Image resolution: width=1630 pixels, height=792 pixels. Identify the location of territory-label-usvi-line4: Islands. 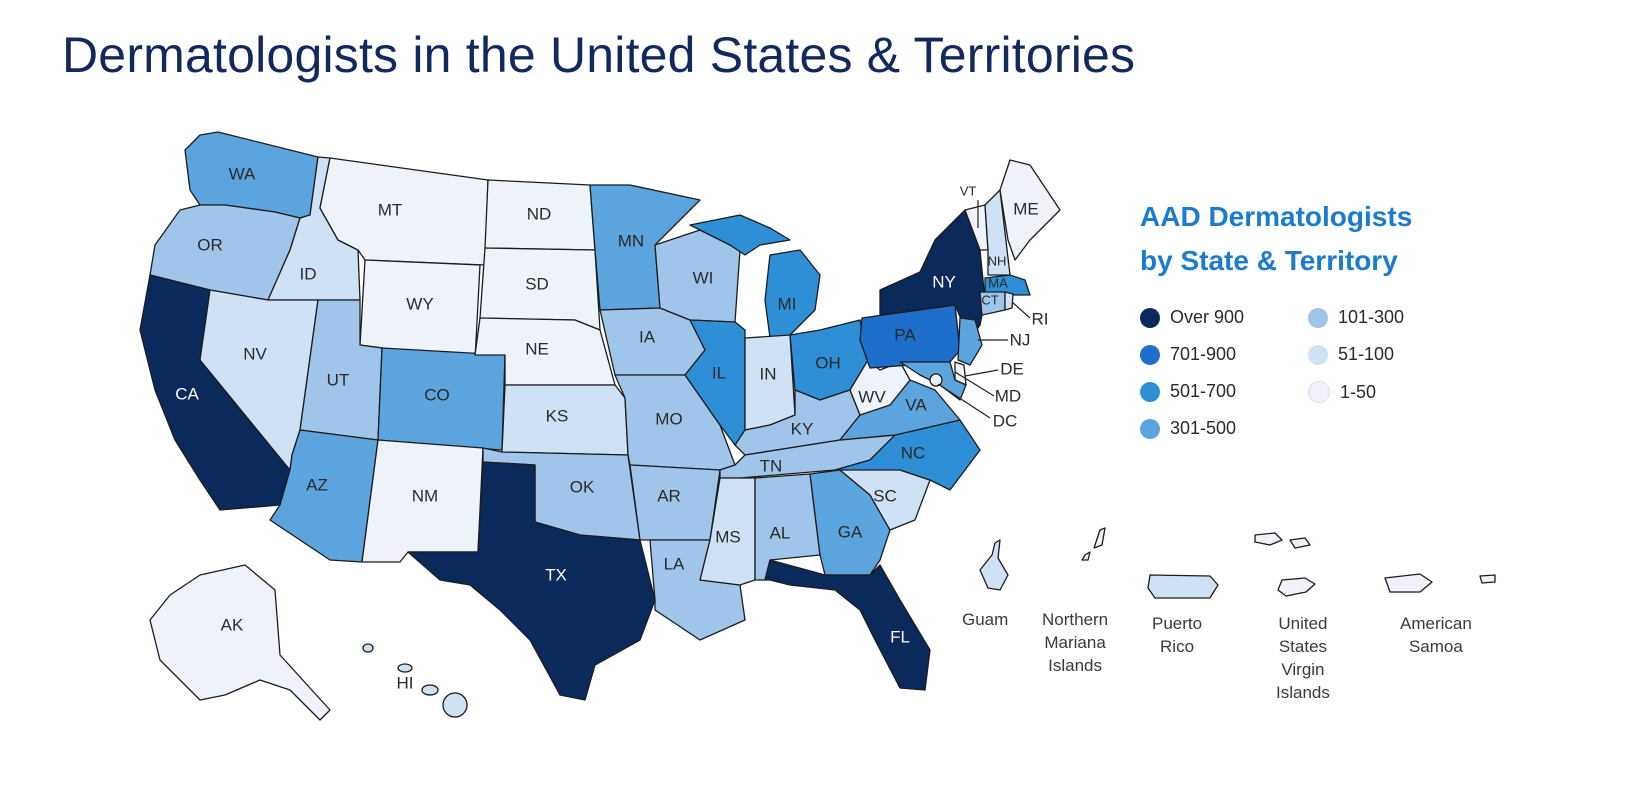
(1303, 692).